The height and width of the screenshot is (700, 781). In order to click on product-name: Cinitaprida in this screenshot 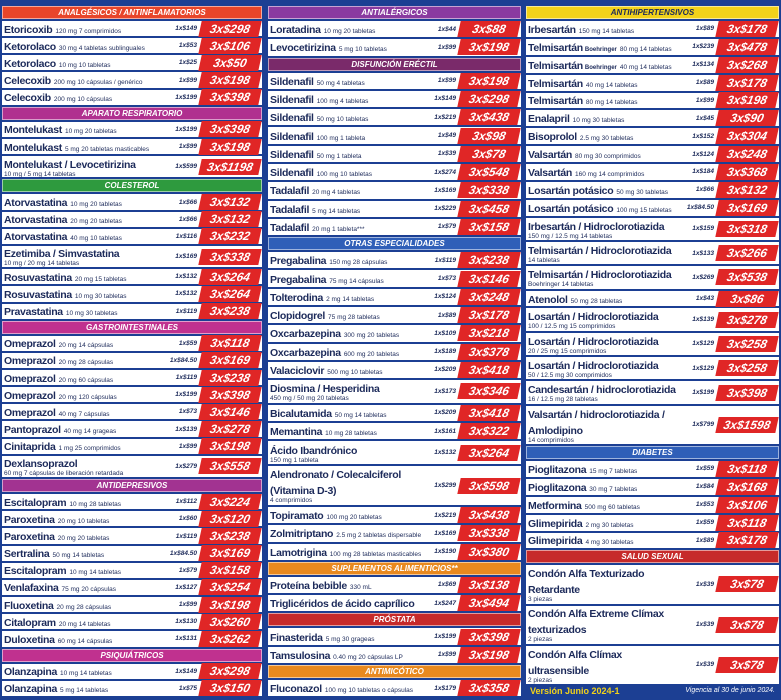, I will do `click(30, 447)`.